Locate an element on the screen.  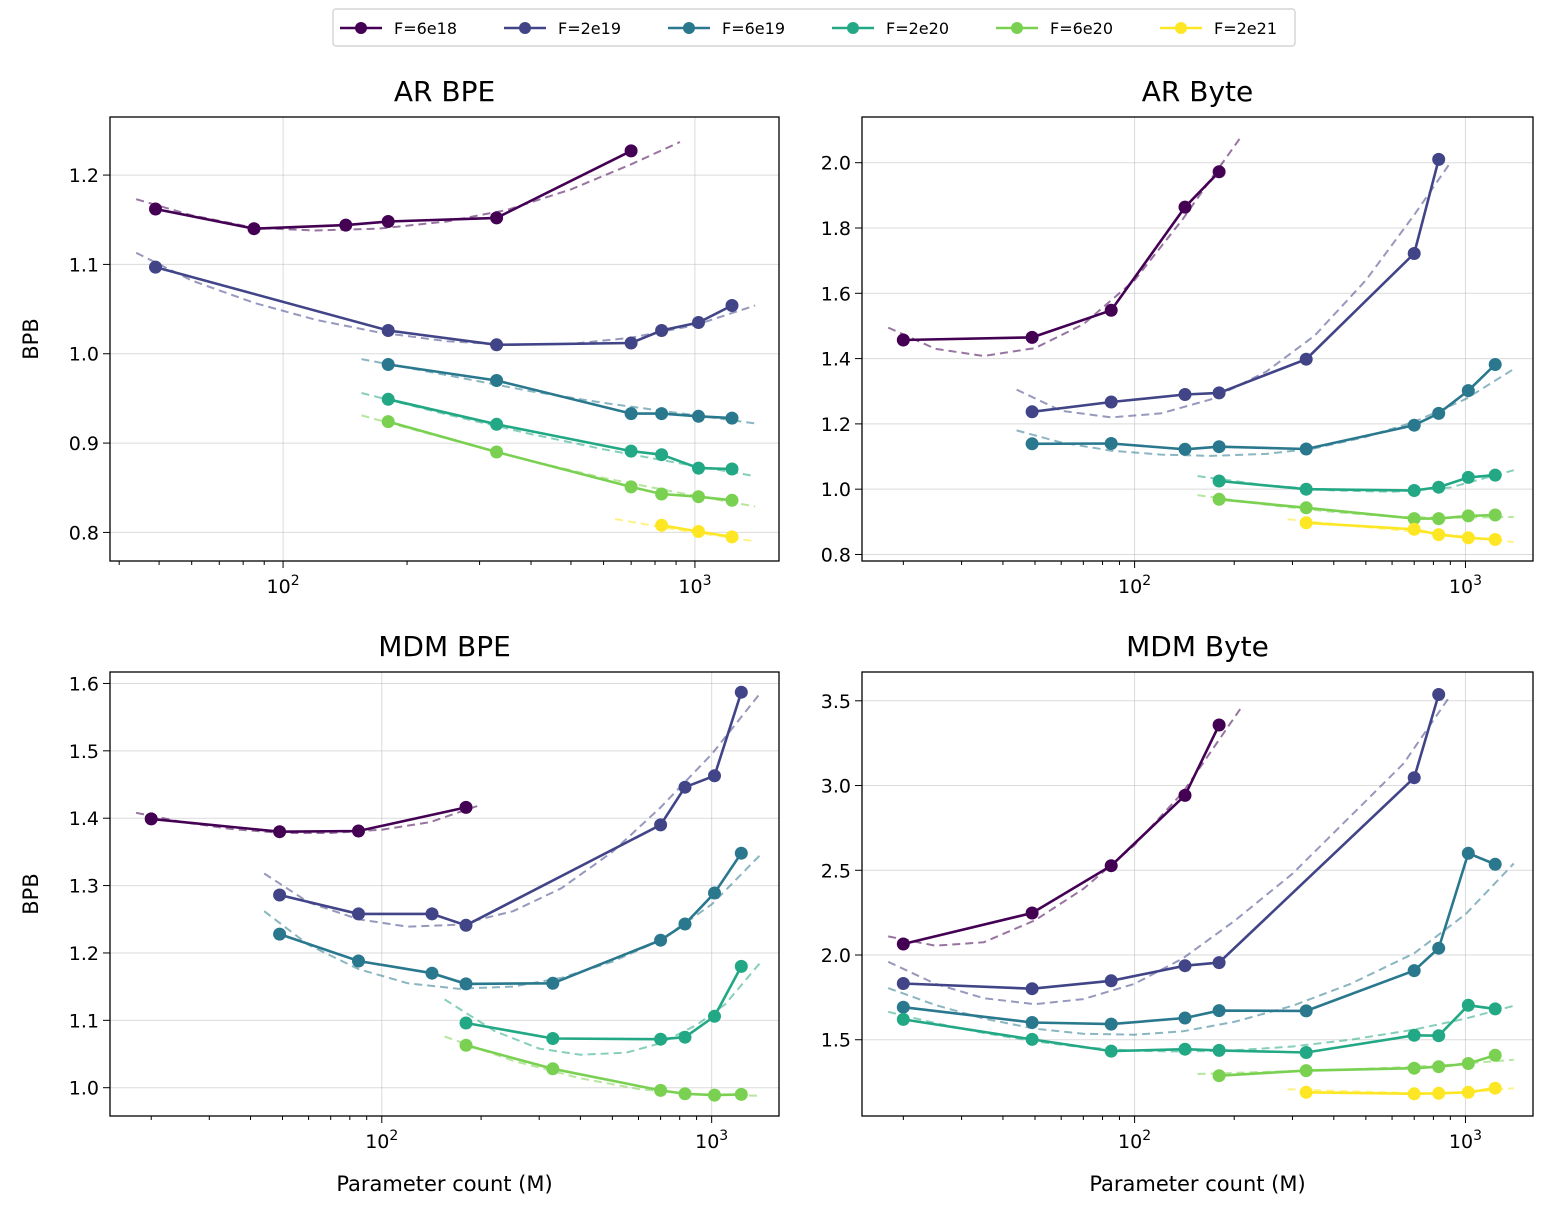
legend-swatch-marker-f-6e20 is located at coordinates (1017, 28).